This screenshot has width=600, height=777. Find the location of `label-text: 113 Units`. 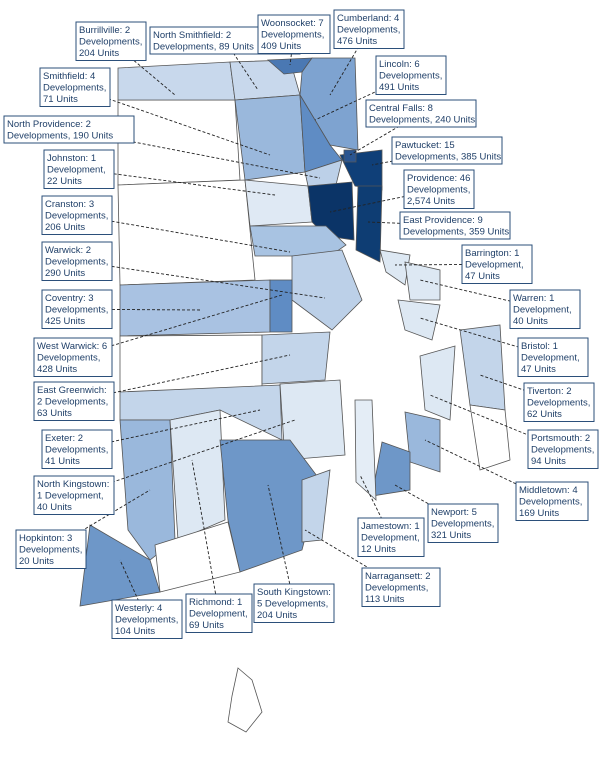

label-text: 113 Units is located at coordinates (385, 599).